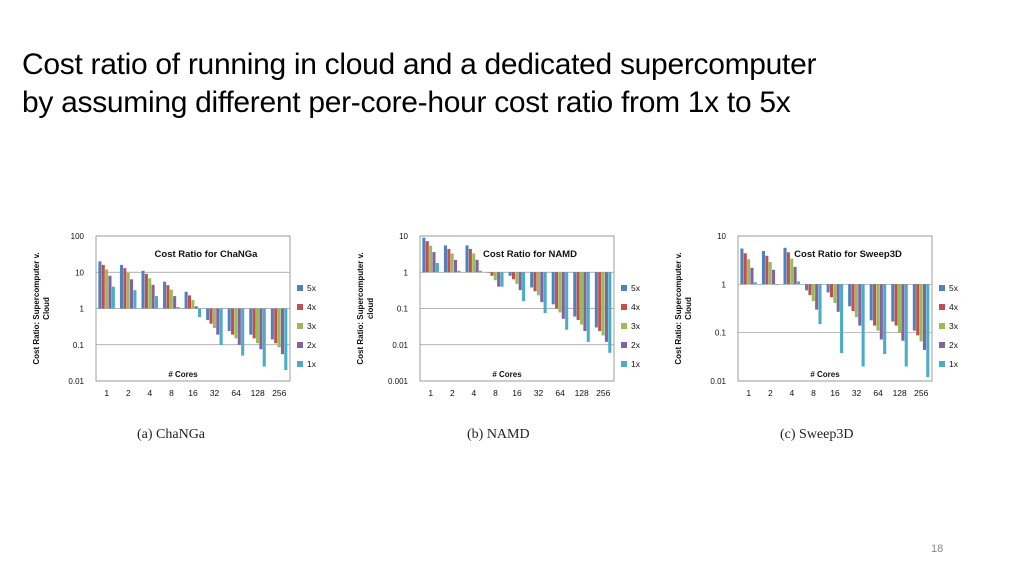 The width and height of the screenshot is (1024, 576). What do you see at coordinates (495, 393) in the screenshot?
I see `x-tick-label: 8` at bounding box center [495, 393].